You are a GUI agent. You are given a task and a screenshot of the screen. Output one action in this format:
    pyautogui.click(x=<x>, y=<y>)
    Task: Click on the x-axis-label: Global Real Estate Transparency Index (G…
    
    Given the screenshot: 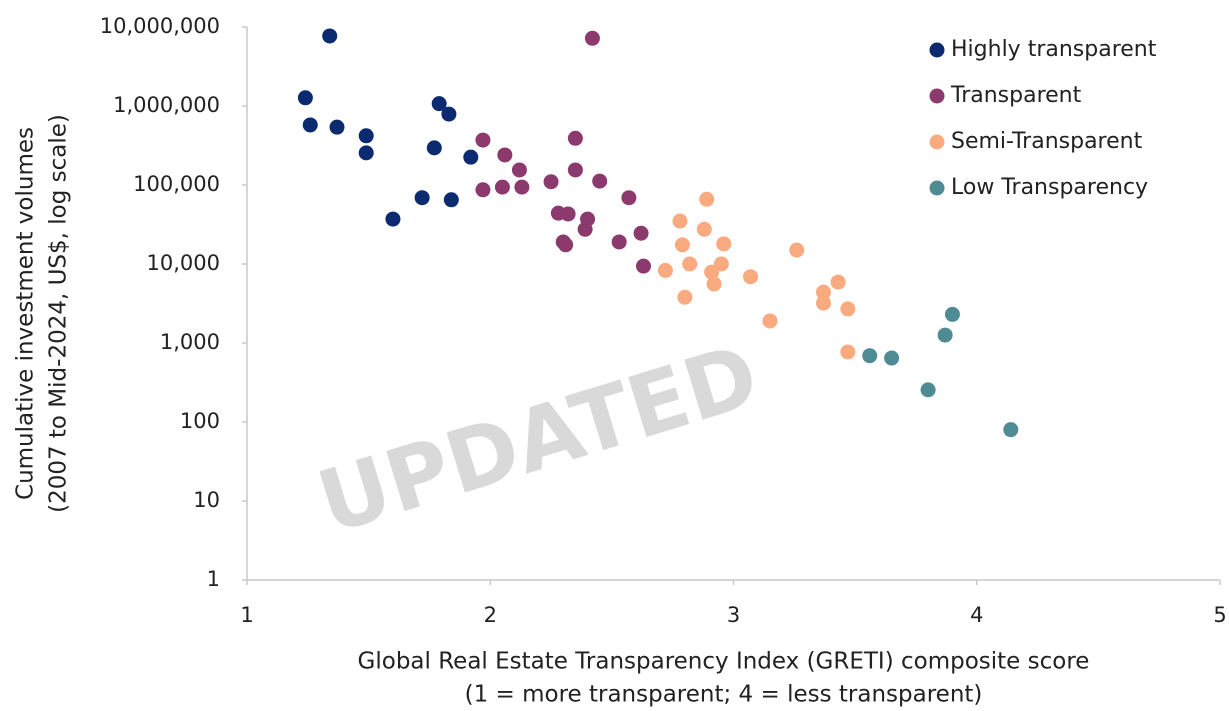 What is the action you would take?
    pyautogui.click(x=724, y=662)
    